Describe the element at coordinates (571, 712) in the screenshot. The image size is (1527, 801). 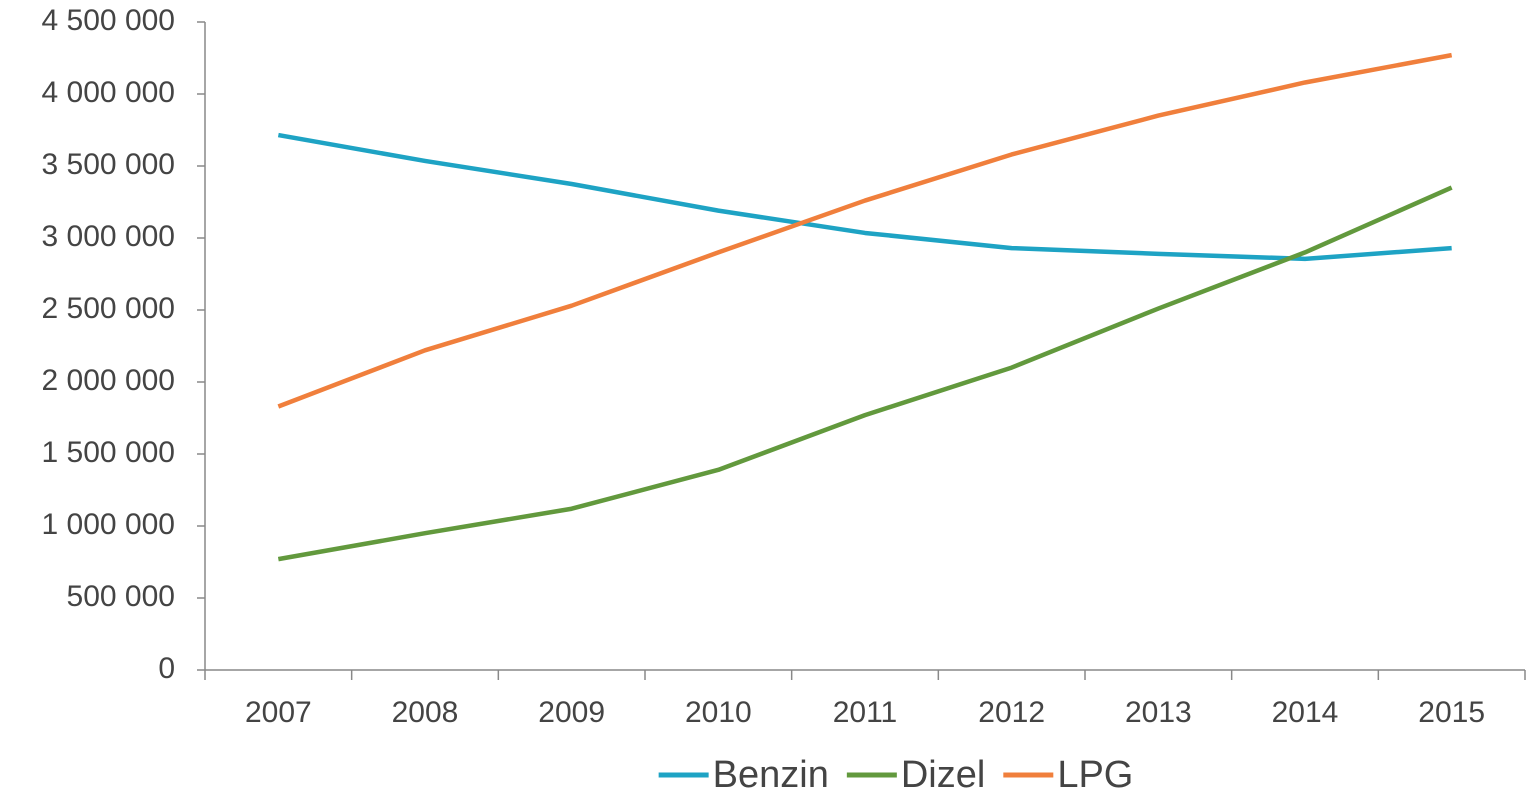
I see `x-tick-label: 2009` at that location.